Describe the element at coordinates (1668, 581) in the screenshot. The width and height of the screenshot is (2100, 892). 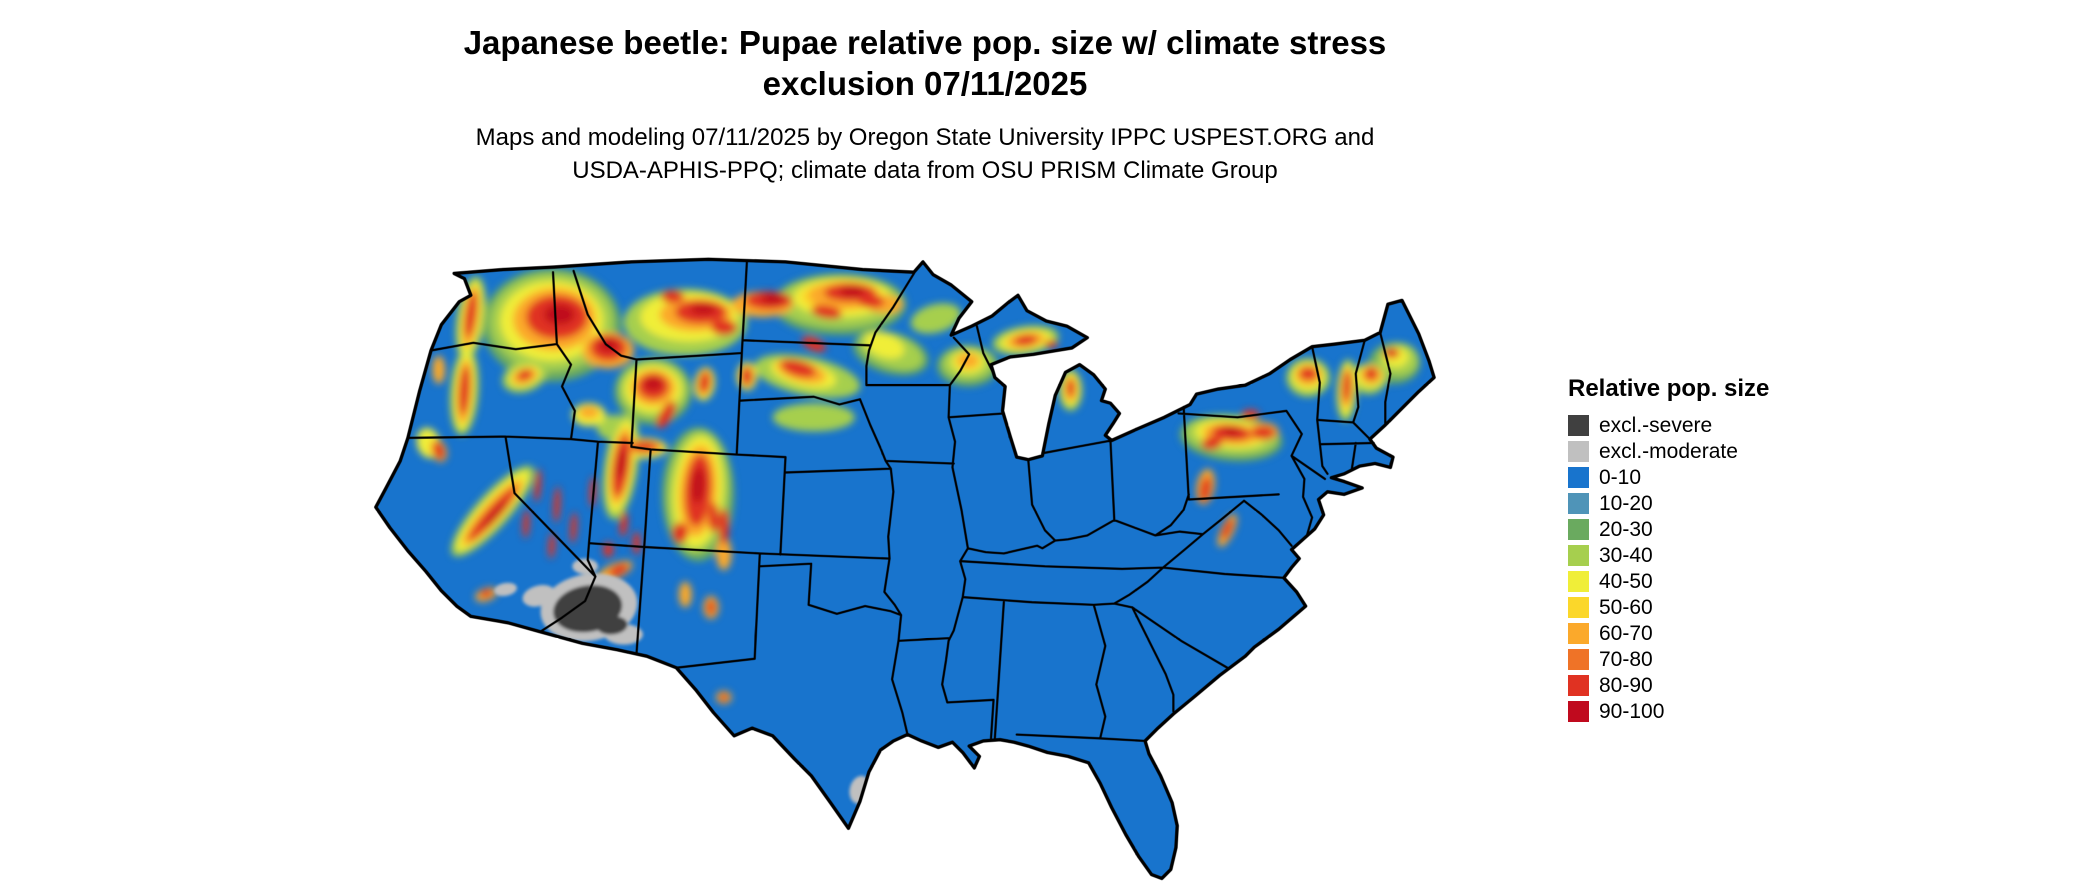
I see `legend-item: 40-50` at that location.